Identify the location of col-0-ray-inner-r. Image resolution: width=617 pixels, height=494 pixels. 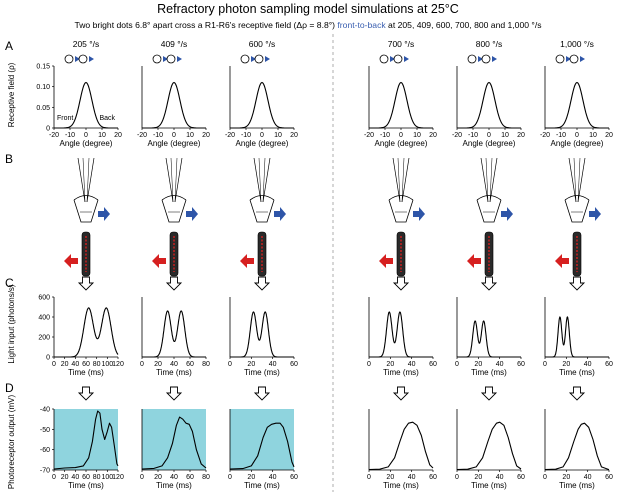
(88, 180).